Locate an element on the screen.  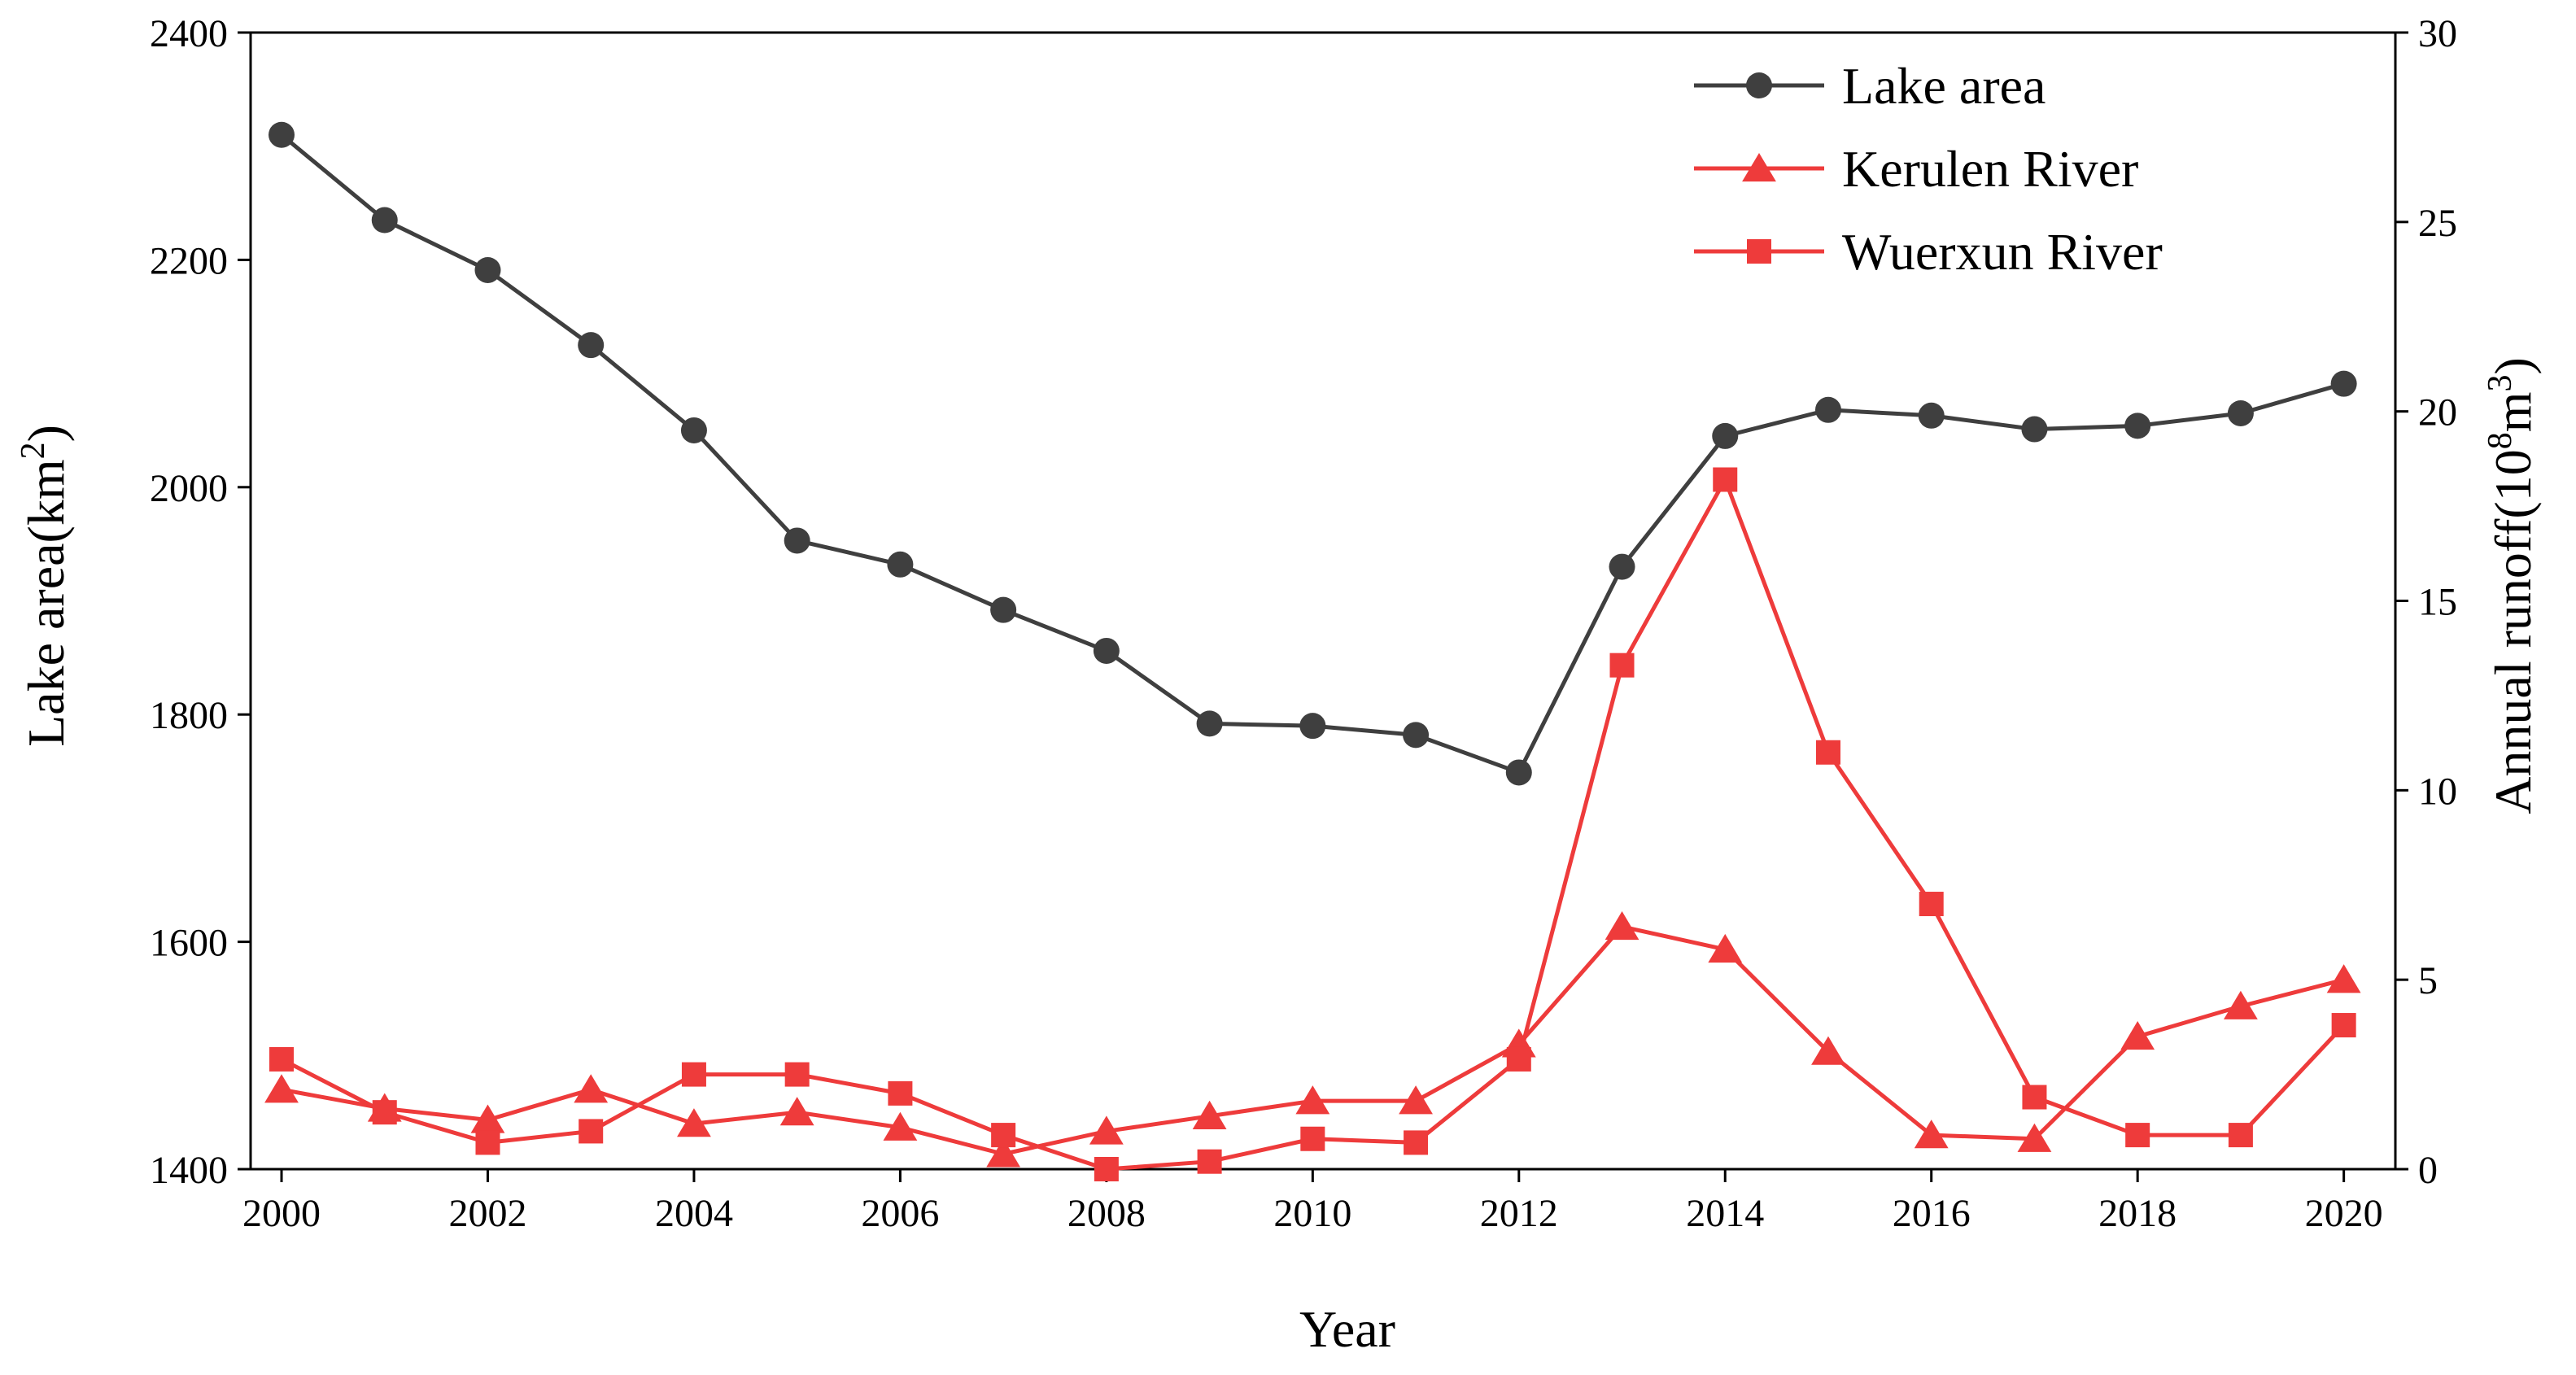
x-tick-label: 2002 is located at coordinates (487, 1213).